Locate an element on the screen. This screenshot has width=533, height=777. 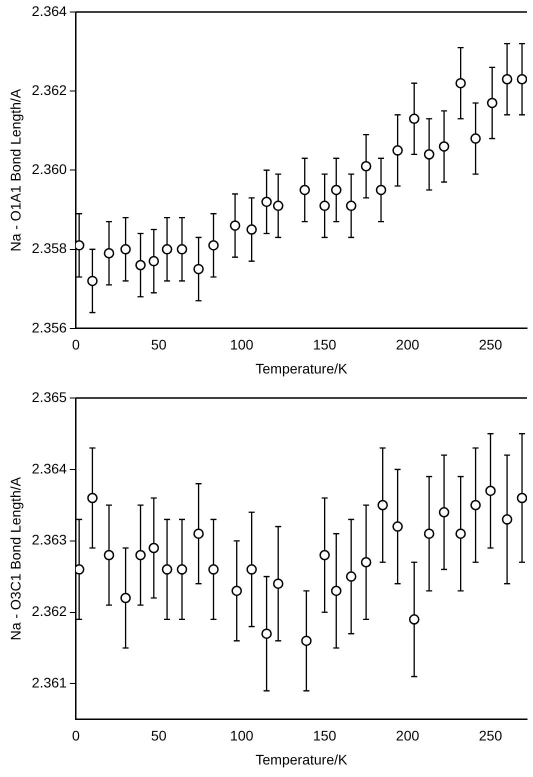
y-axis-title: Na - O1A1 Bond Length/A is located at coordinates (15, 170).